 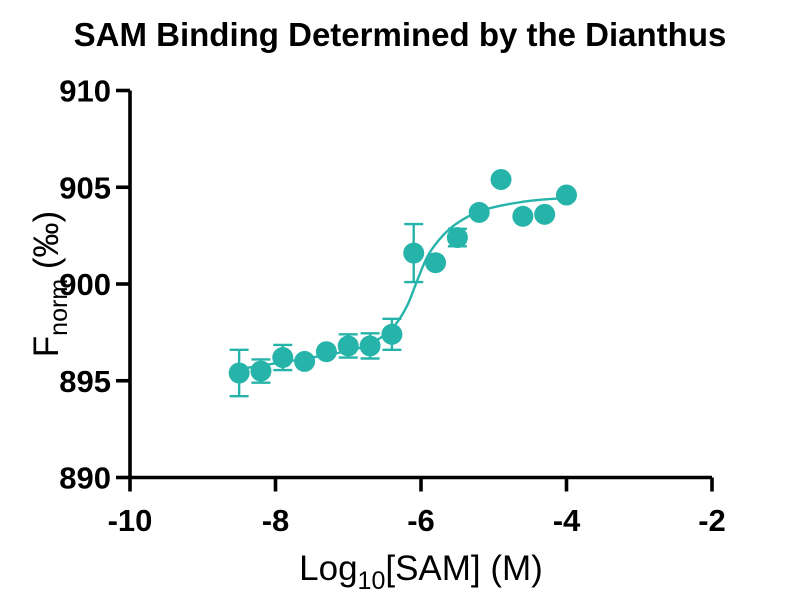 What do you see at coordinates (85, 478) in the screenshot?
I see `y-tick-label: 890` at bounding box center [85, 478].